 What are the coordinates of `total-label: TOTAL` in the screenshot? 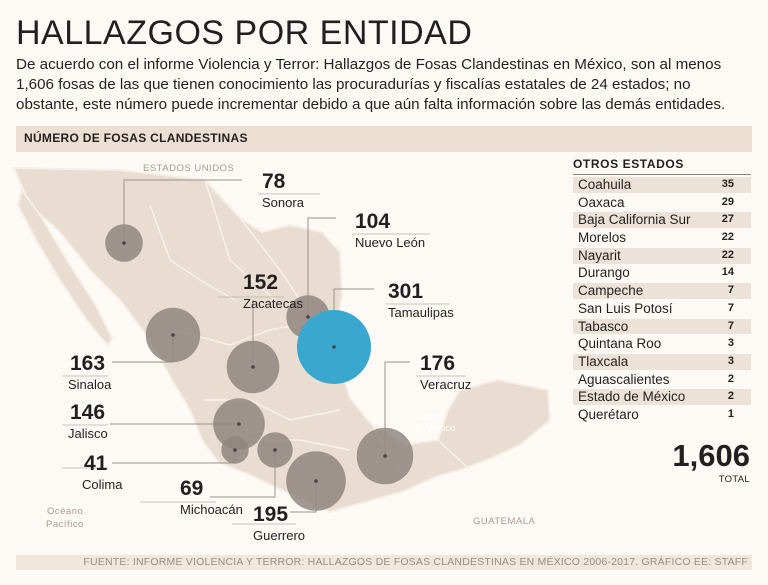 It's located at (734, 479).